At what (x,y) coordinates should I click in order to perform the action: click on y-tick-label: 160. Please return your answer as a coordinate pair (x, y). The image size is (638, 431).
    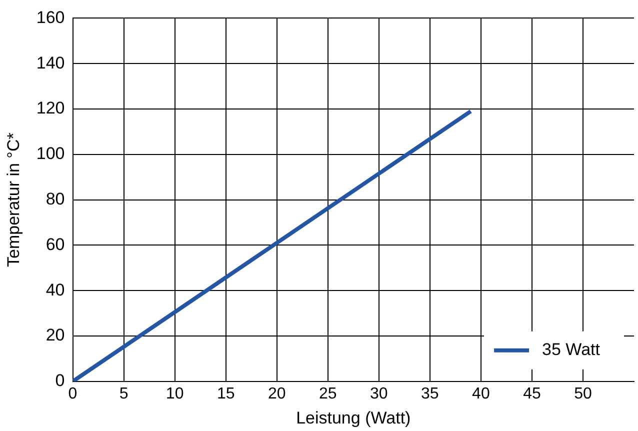
    Looking at the image, I should click on (50, 17).